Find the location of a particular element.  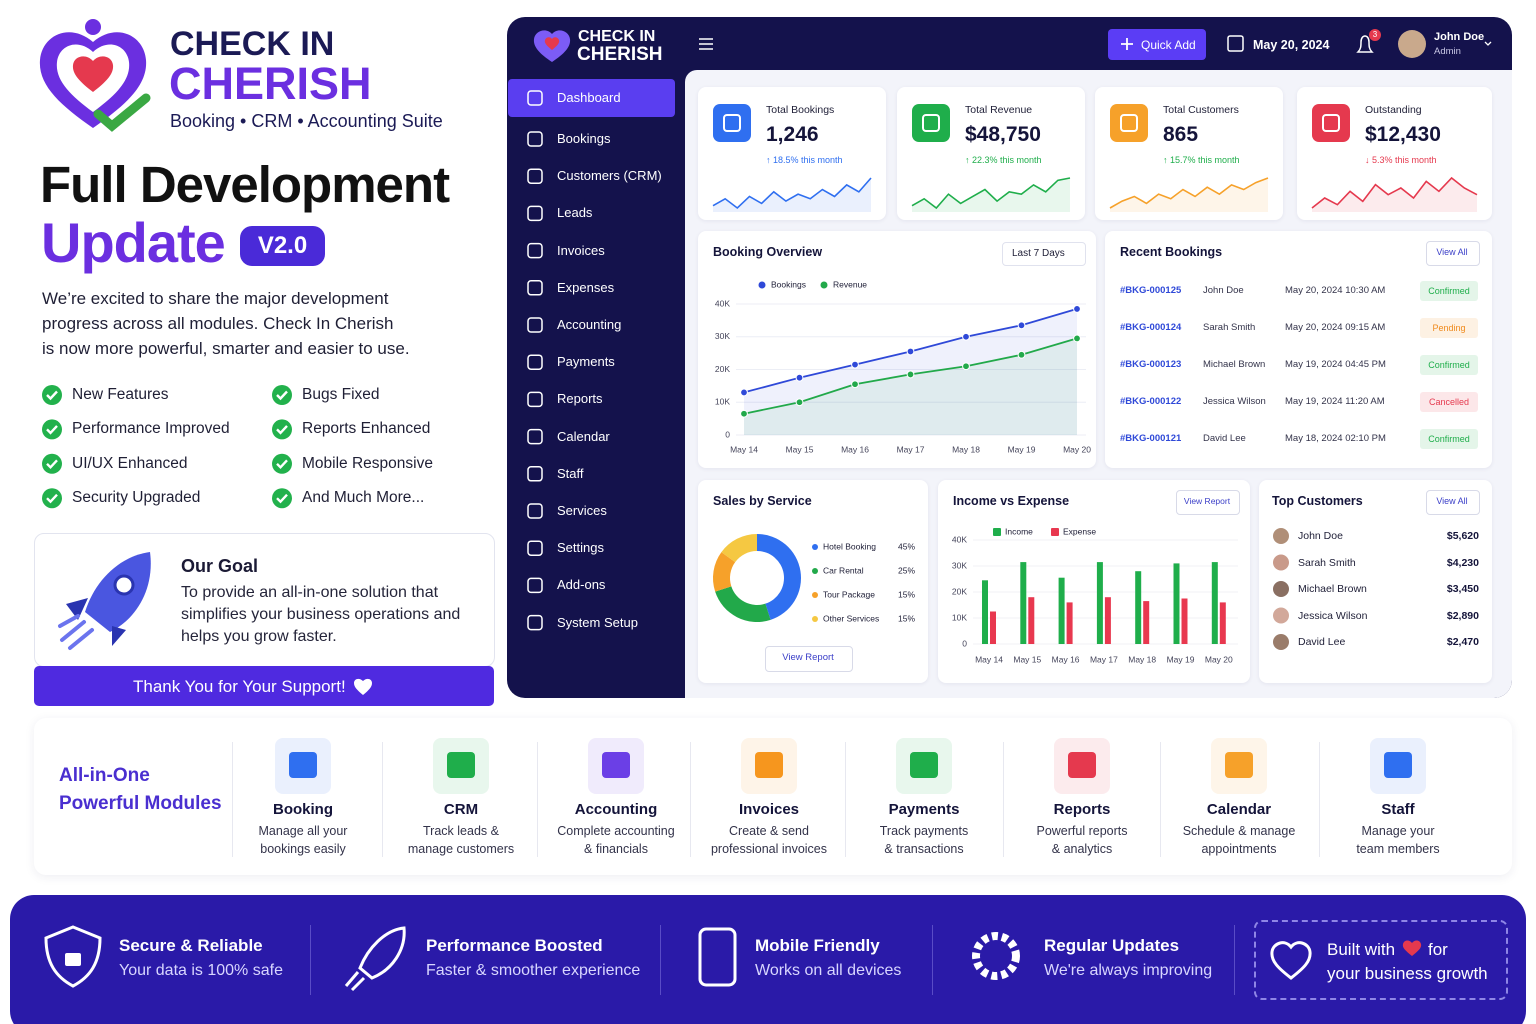

logo is located at coordinates (95, 75).